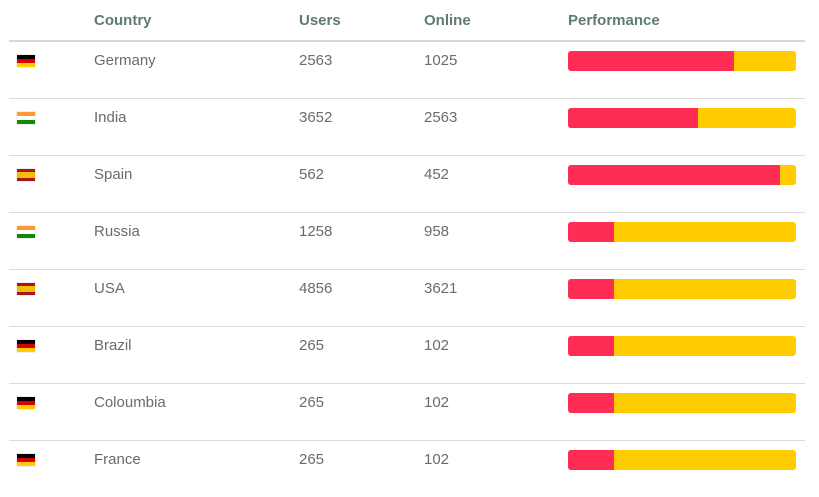 Image resolution: width=819 pixels, height=497 pixels. I want to click on online-count: 452, so click(437, 174).